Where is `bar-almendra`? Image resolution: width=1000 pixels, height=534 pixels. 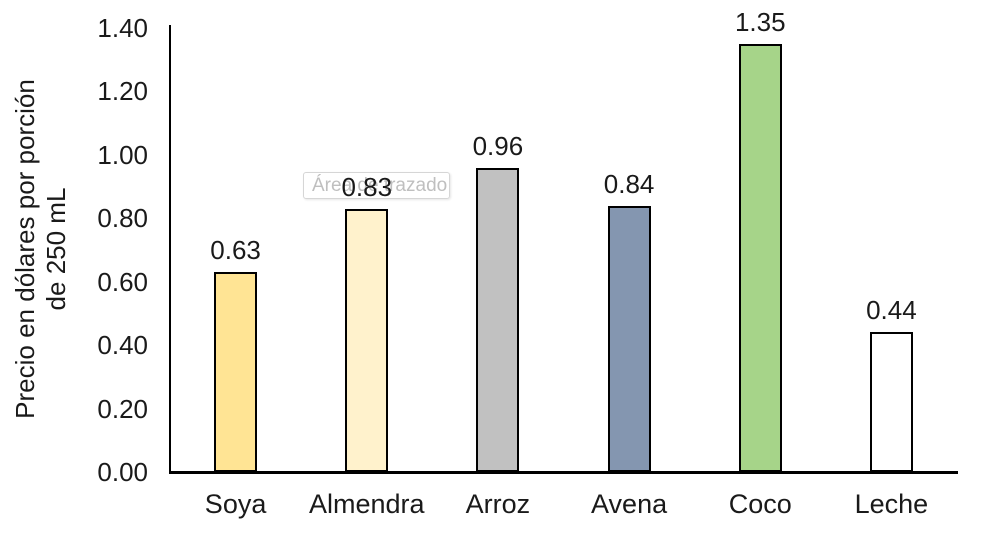 bar-almendra is located at coordinates (367, 340).